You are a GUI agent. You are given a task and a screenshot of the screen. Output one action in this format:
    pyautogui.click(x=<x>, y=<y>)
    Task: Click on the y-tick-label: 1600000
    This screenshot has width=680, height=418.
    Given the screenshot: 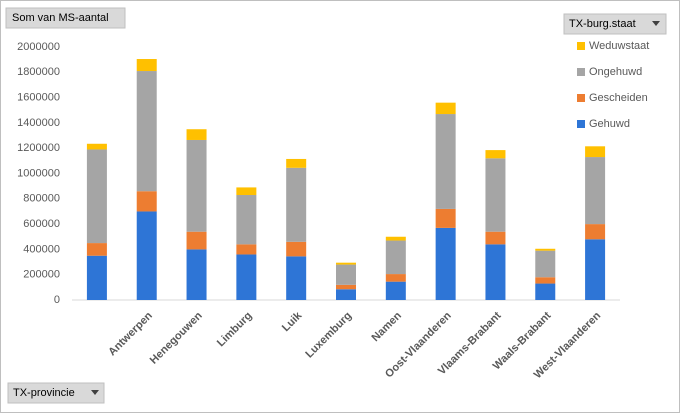 What is the action you would take?
    pyautogui.click(x=38, y=98)
    